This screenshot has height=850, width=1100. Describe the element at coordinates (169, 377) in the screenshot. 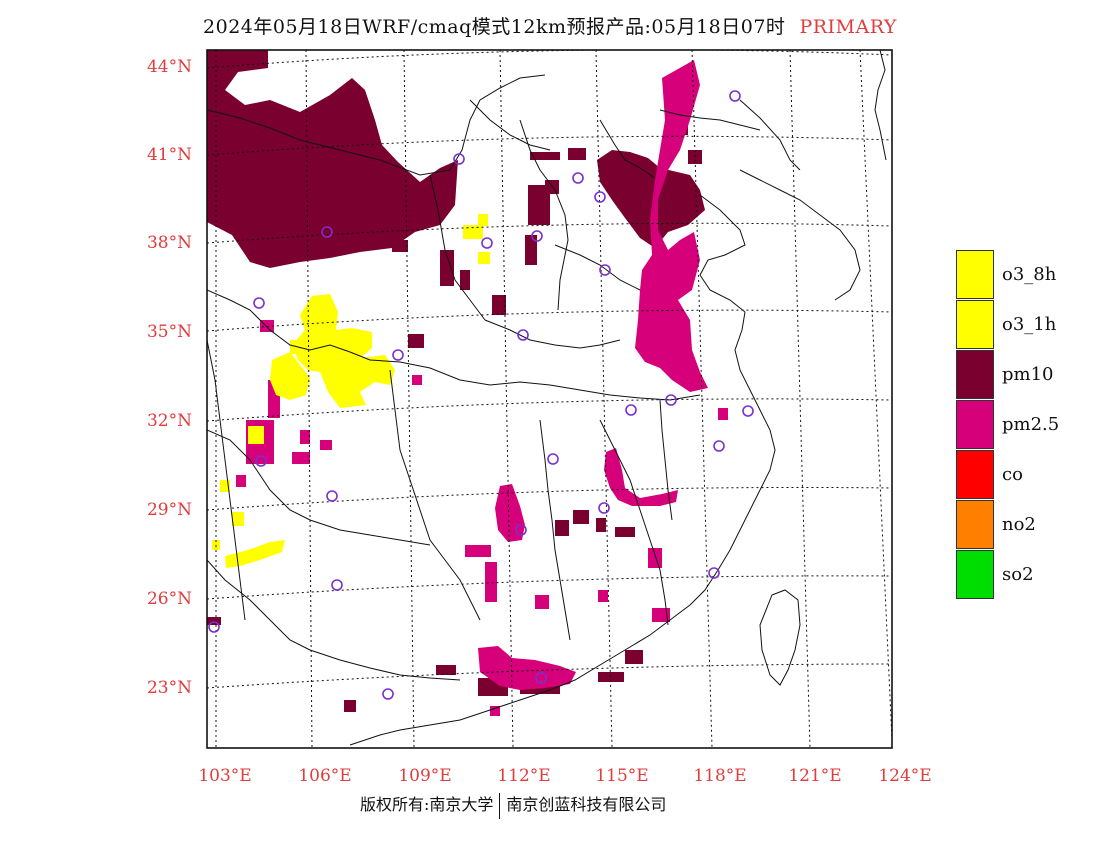

I see `latitude-labels: 44°N 41°N 38°N 35°N 32°N 29°N 26°N 23°N` at that location.